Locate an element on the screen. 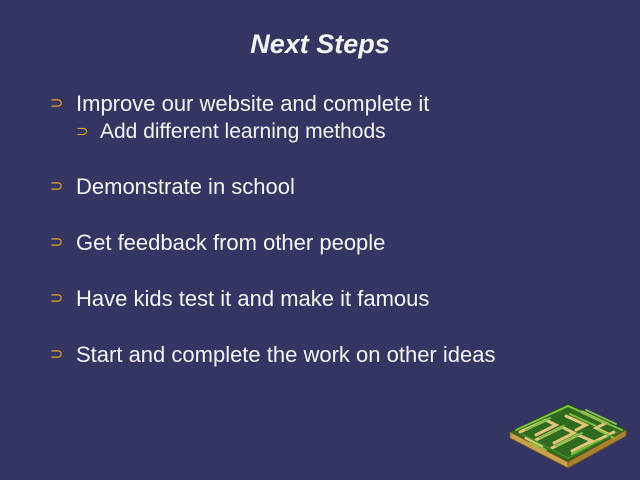  sub-bullet-item: ⊃ Add different learning methods is located at coordinates (231, 132).